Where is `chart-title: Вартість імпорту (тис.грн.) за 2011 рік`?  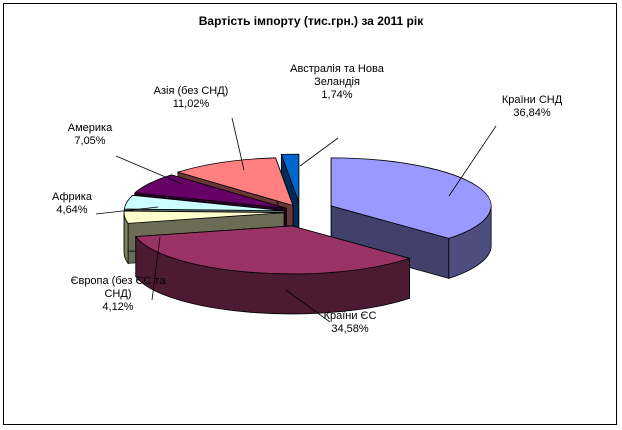 chart-title: Вартість імпорту (тис.грн.) за 2011 рік is located at coordinates (311, 21).